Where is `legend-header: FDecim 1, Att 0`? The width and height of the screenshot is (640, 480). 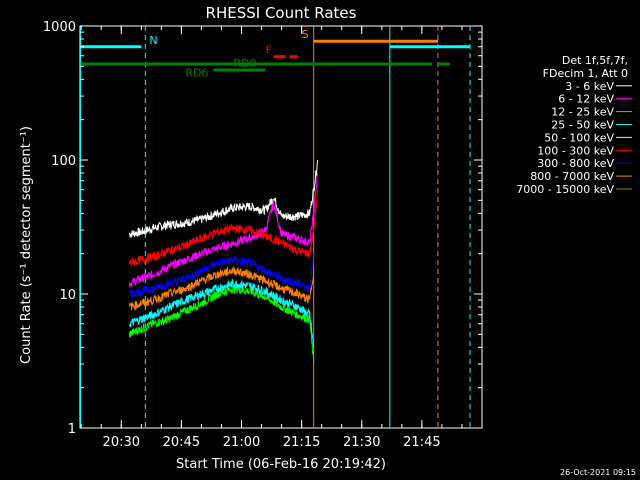
legend-header: FDecim 1, Att 0 is located at coordinates (585, 73).